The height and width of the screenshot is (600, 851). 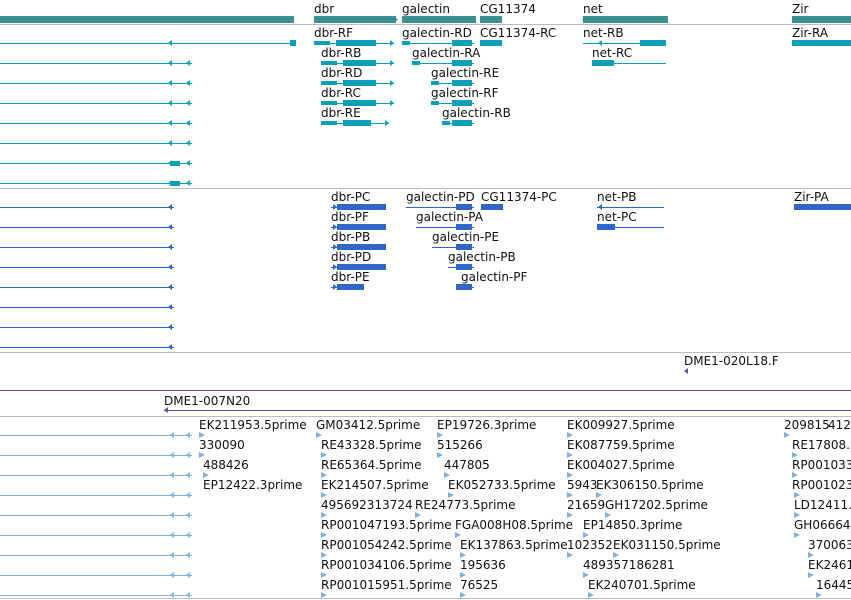 I want to click on transcript-label: galectin-RE, so click(x=465, y=73).